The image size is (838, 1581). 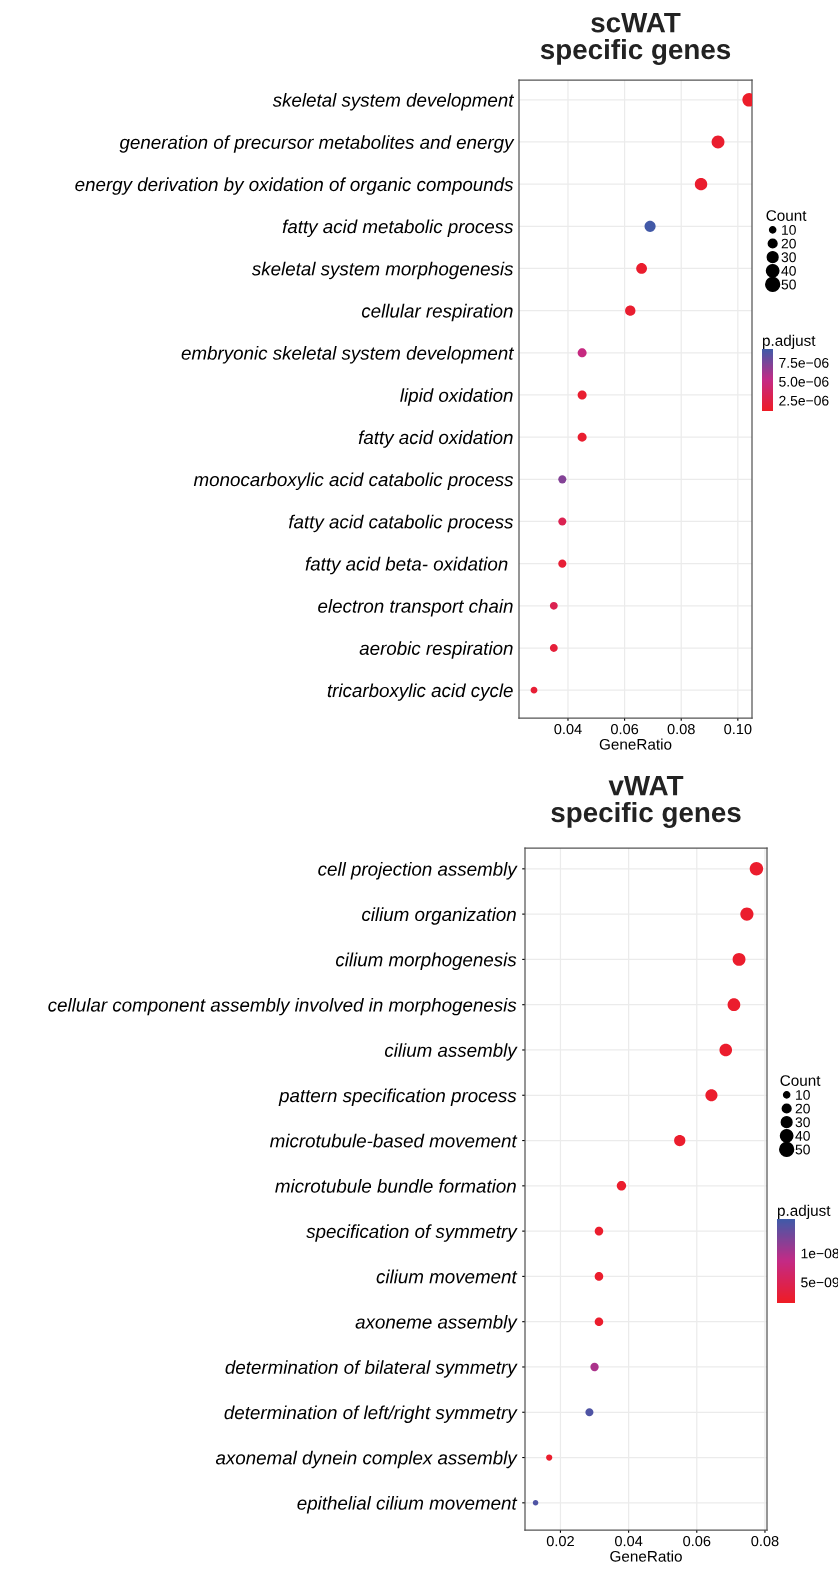 What do you see at coordinates (398, 228) in the screenshot?
I see `y-tick-label: fatty acid metabolic process` at bounding box center [398, 228].